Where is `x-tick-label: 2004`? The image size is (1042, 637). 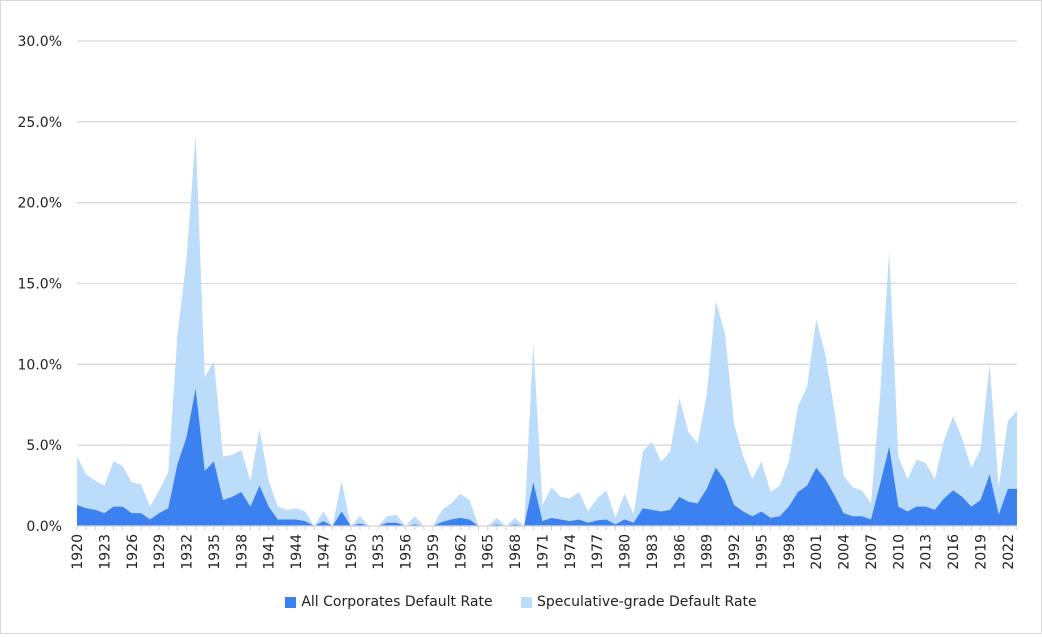 x-tick-label: 2004 is located at coordinates (845, 552).